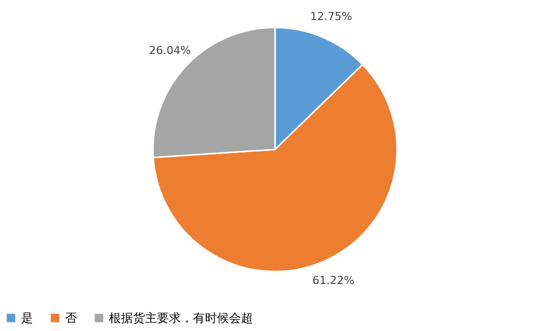 The image size is (550, 331). Describe the element at coordinates (333, 281) in the screenshot. I see `data-label: 61.22%` at that location.